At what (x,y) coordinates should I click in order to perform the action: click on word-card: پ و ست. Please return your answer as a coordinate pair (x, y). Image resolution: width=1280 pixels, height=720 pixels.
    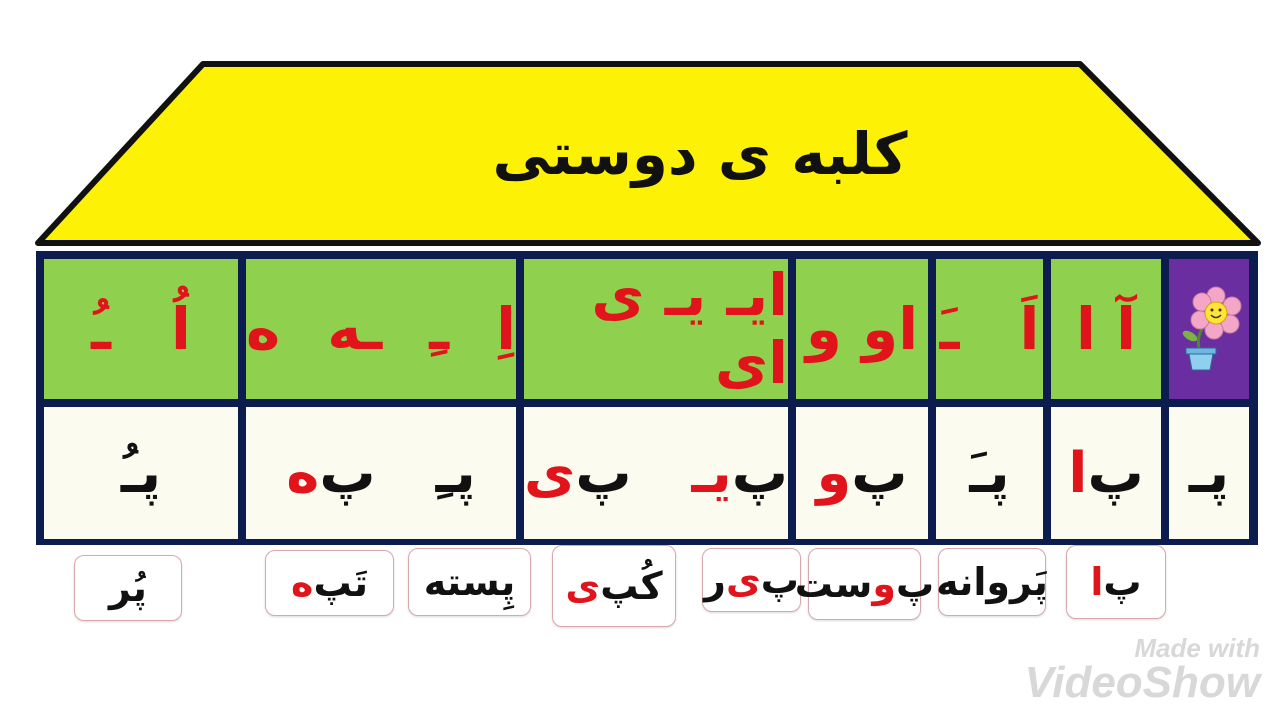
    Looking at the image, I should click on (864, 584).